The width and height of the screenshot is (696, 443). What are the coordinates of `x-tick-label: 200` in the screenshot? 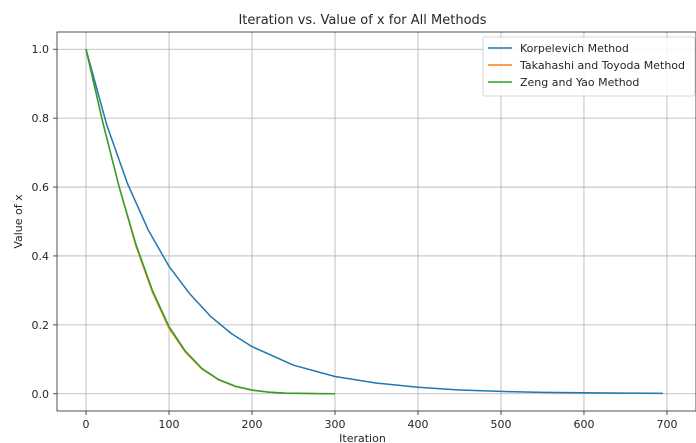 It's located at (252, 424).